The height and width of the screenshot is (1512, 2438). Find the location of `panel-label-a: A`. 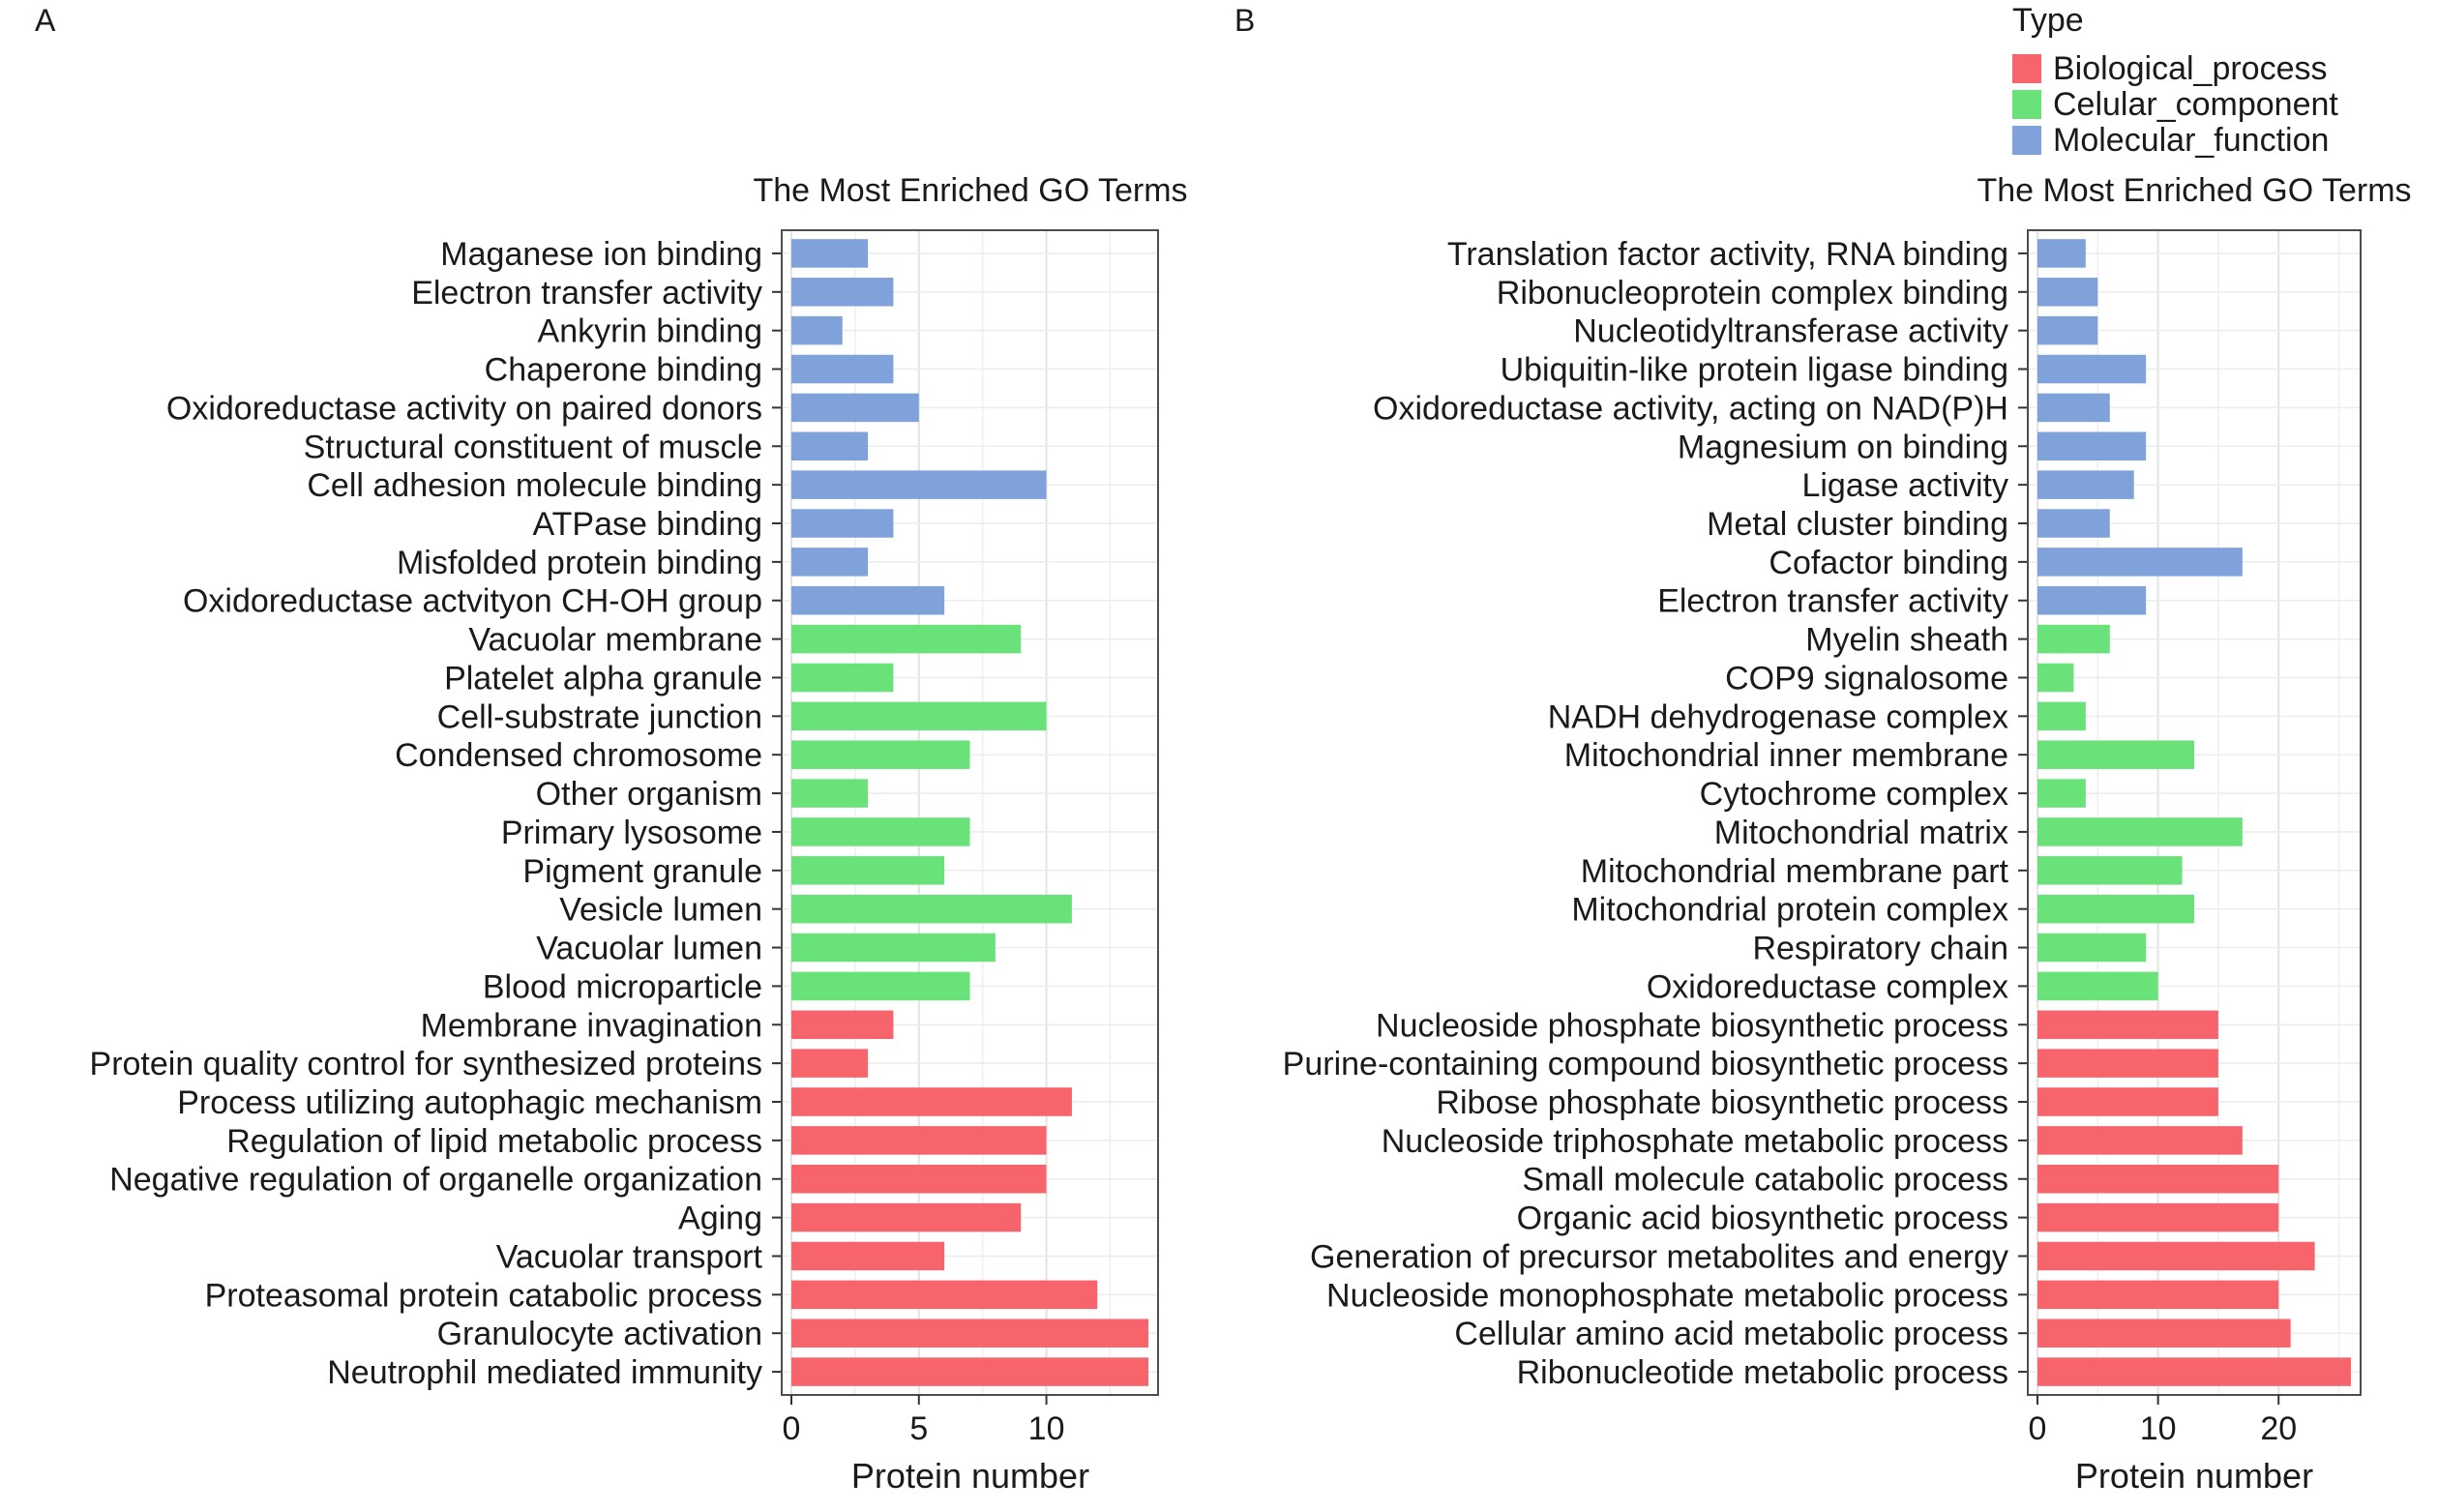

panel-label-a: A is located at coordinates (46, 21).